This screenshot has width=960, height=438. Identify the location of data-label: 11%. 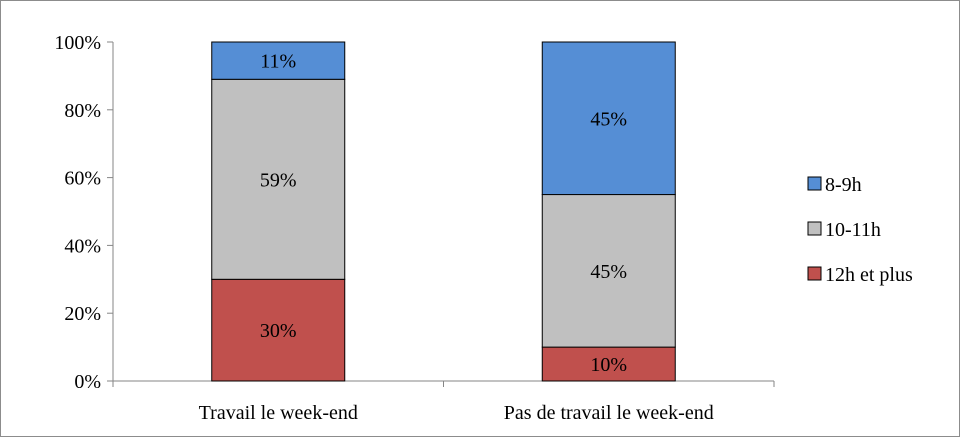
(278, 62).